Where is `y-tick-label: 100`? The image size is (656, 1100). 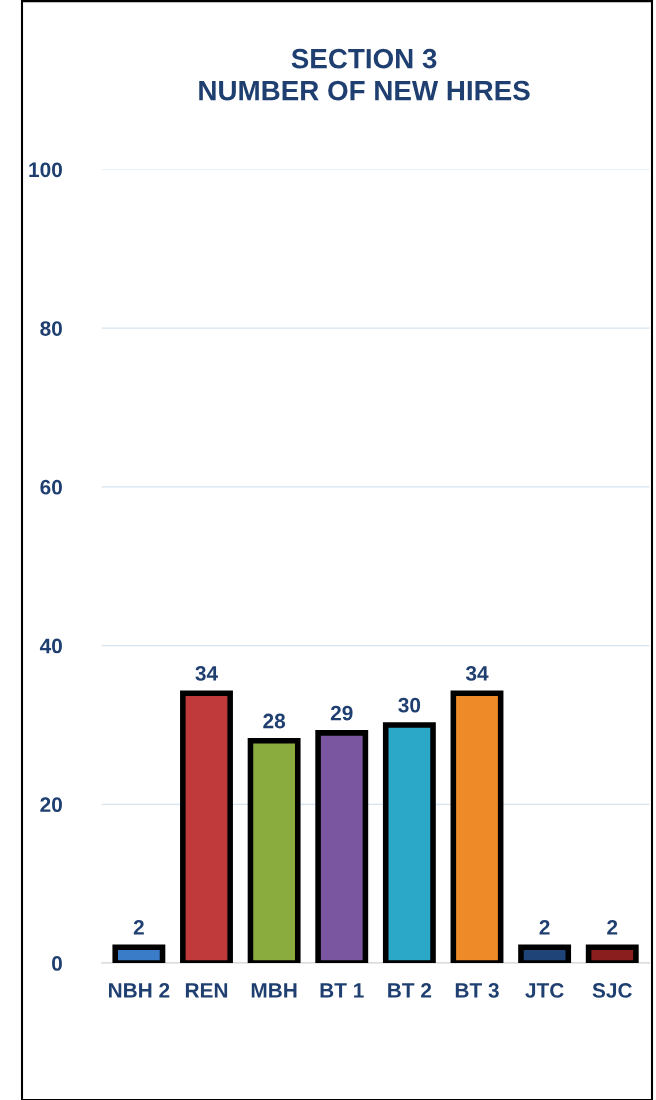 y-tick-label: 100 is located at coordinates (45, 170).